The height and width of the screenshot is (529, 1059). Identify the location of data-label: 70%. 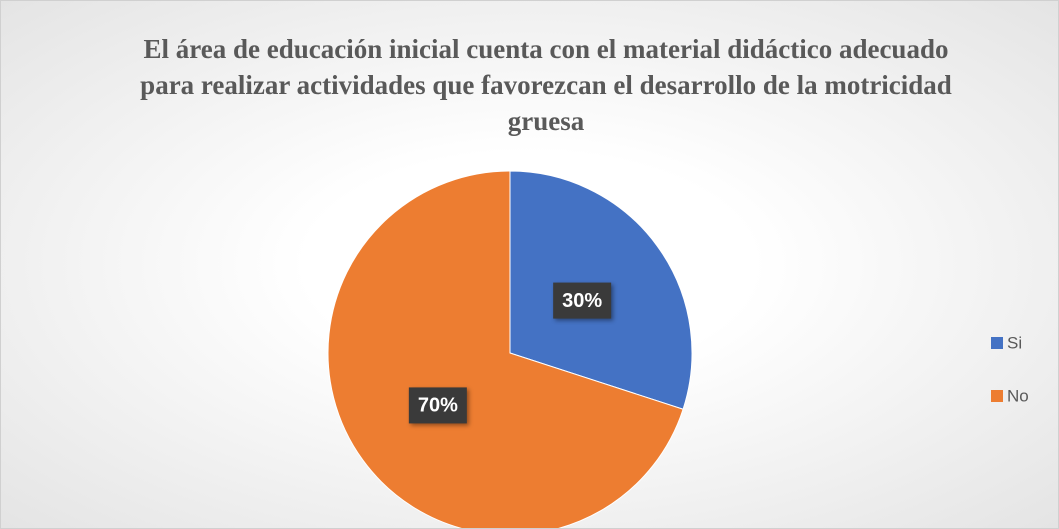
(438, 406).